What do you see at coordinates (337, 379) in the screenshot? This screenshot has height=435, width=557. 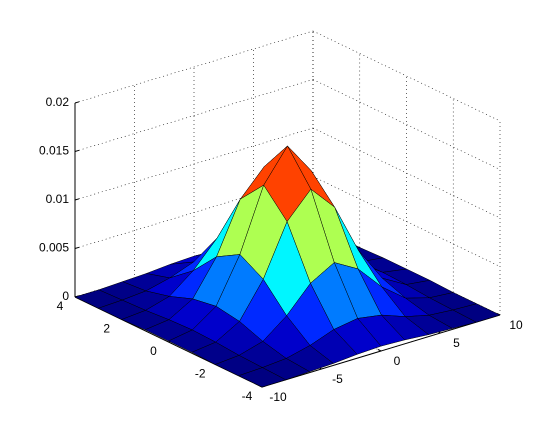 I see `x-tick-label: -5` at bounding box center [337, 379].